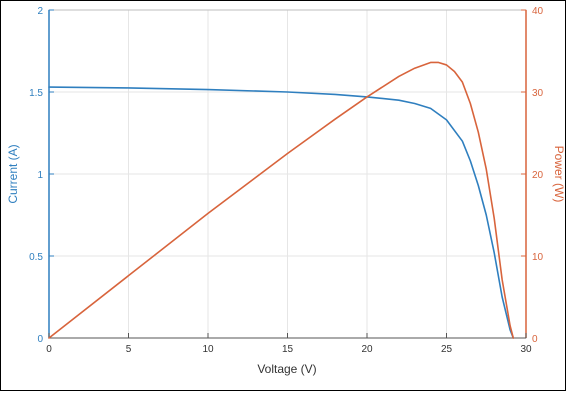 This screenshot has height=395, width=566. I want to click on right-axis-tick-label: 40, so click(538, 11).